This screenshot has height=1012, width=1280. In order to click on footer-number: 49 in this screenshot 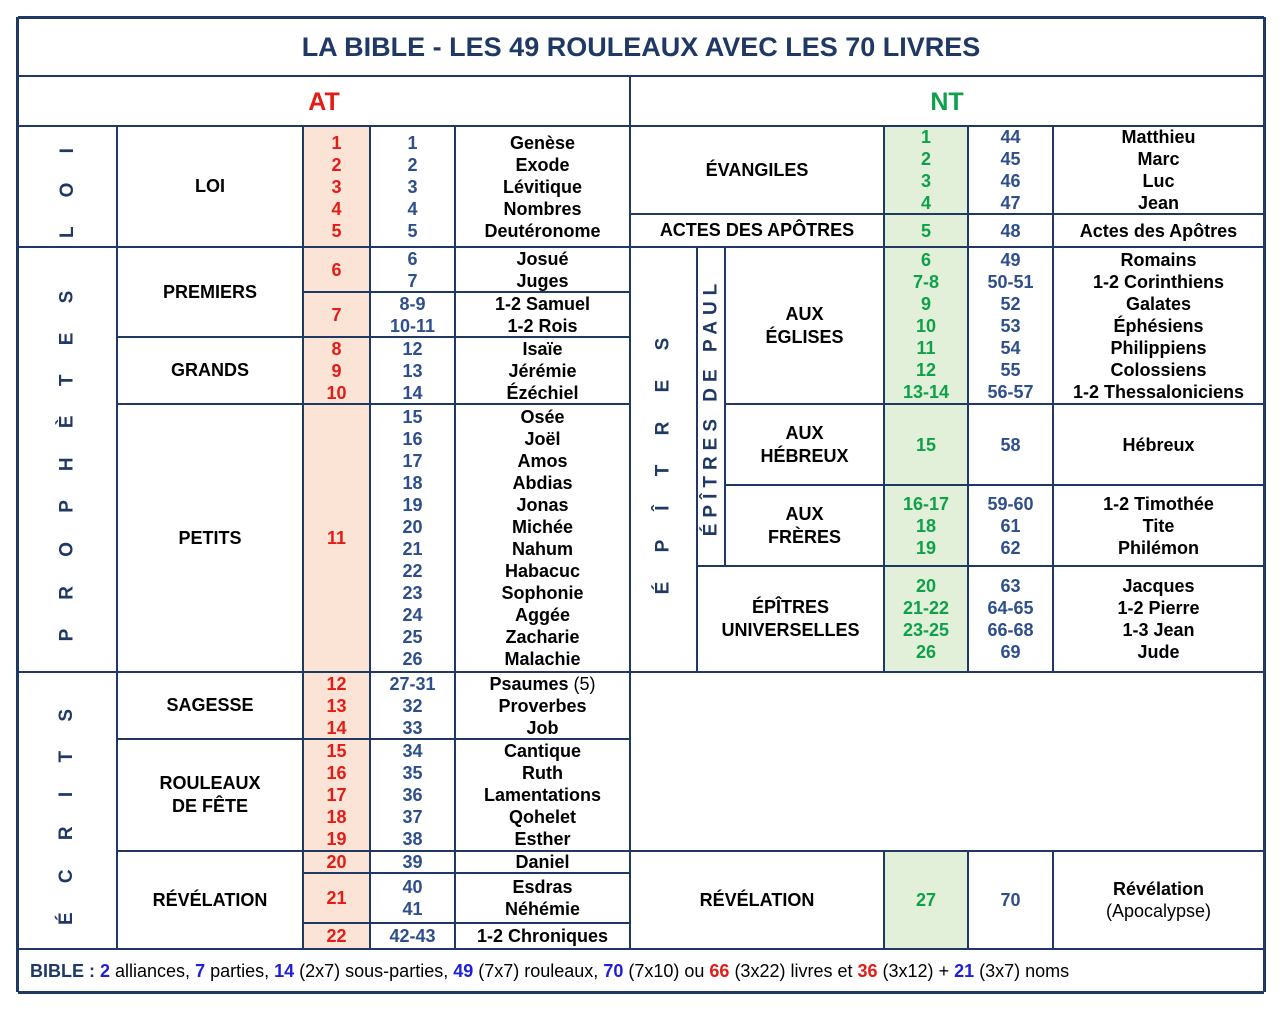, I will do `click(463, 971)`.